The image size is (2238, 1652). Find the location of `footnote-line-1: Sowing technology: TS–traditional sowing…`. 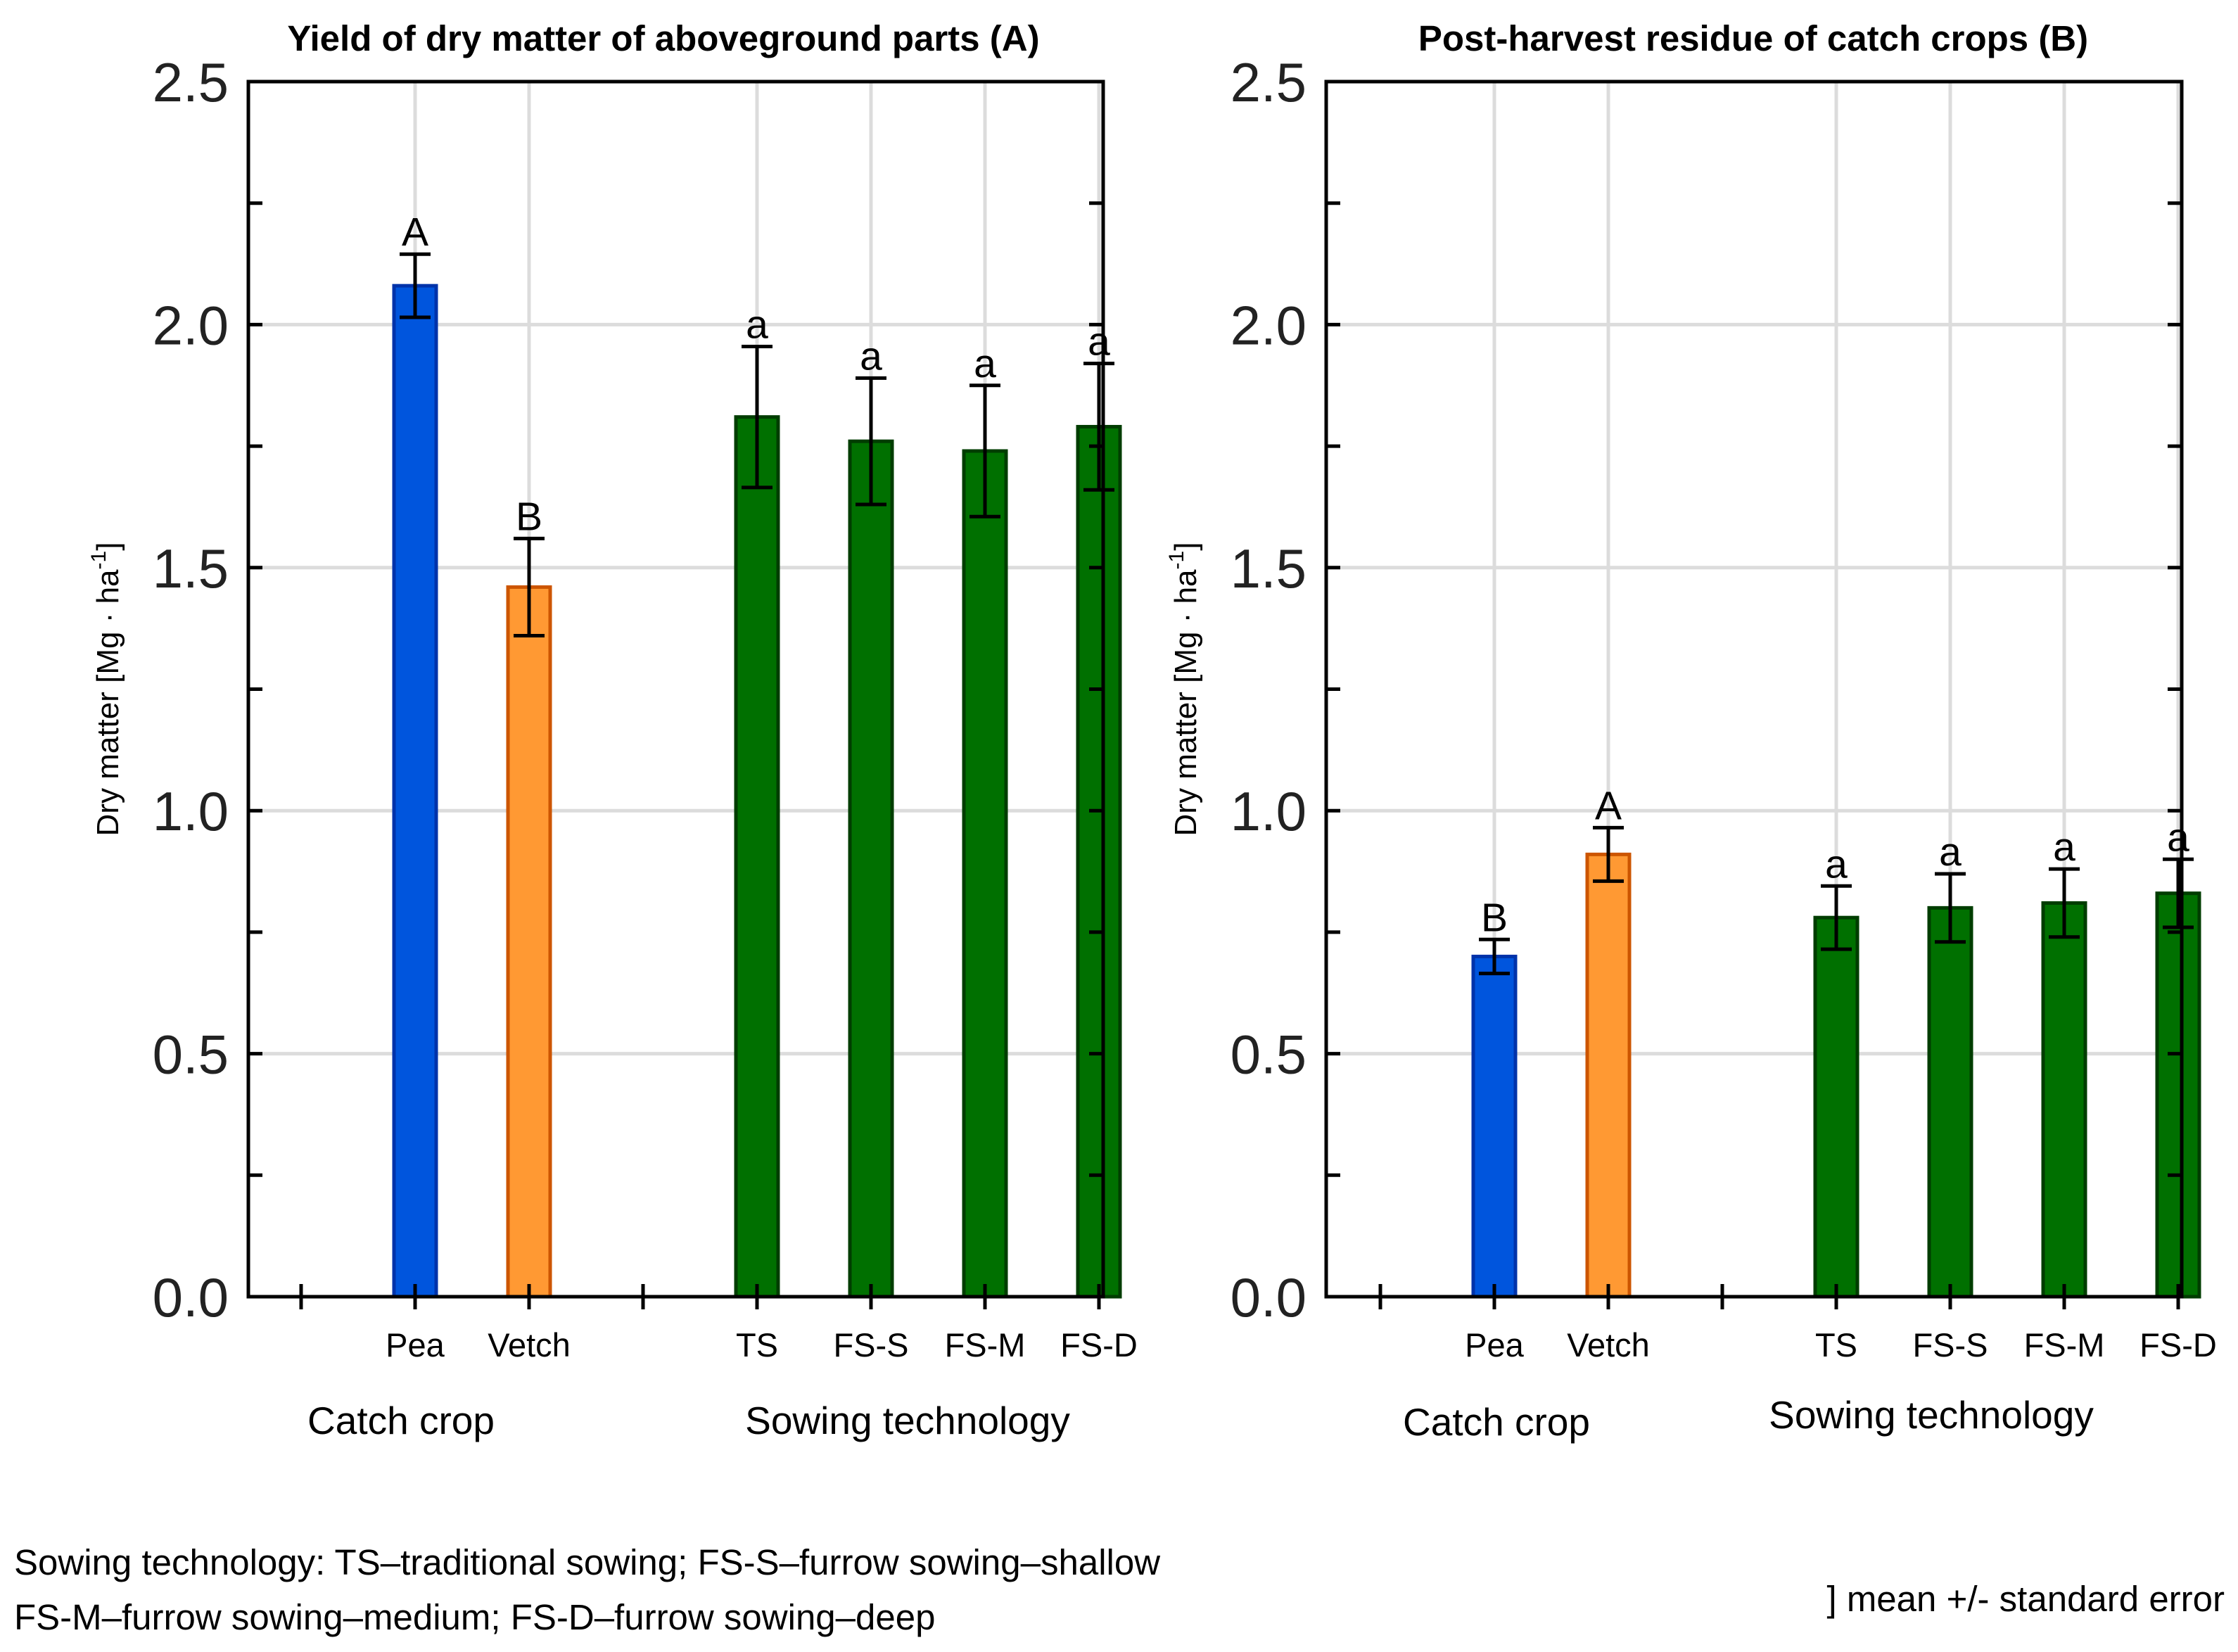

footnote-line-1: Sowing technology: TS–traditional sowing… is located at coordinates (587, 1562).